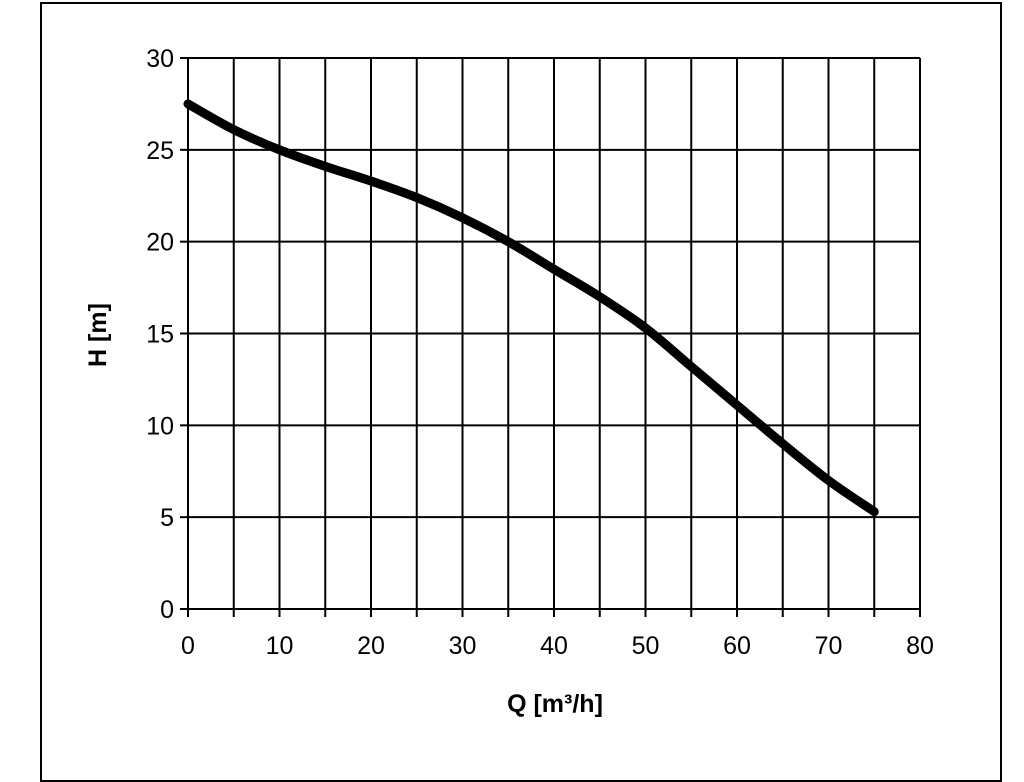 This screenshot has height=782, width=1024. Describe the element at coordinates (463, 646) in the screenshot. I see `x-tick-label: 30` at that location.